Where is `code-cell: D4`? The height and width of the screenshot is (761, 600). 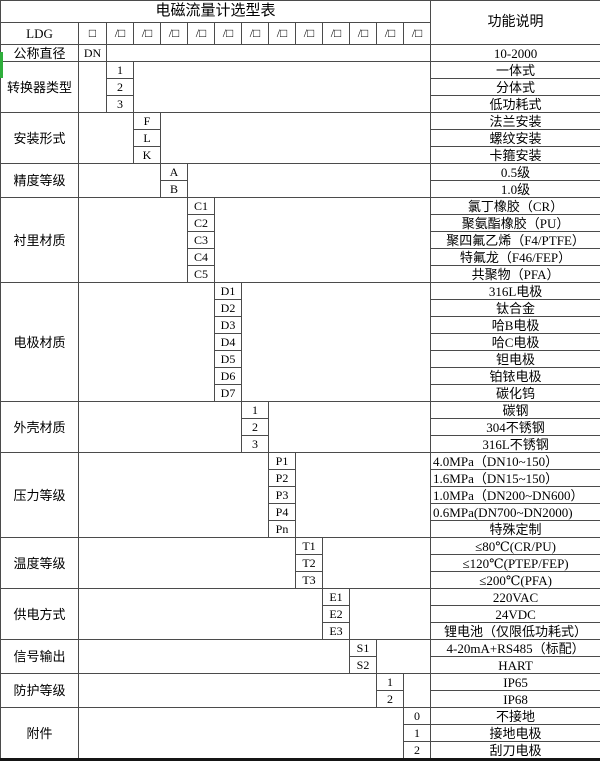
code-cell: D4 is located at coordinates (228, 342).